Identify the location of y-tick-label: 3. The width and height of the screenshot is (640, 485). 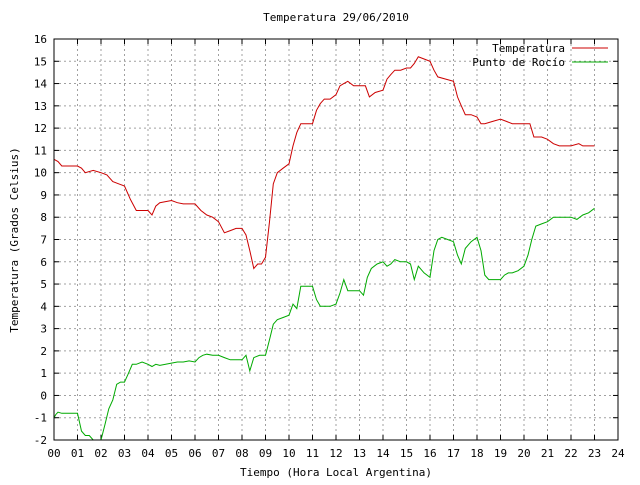
(43, 329).